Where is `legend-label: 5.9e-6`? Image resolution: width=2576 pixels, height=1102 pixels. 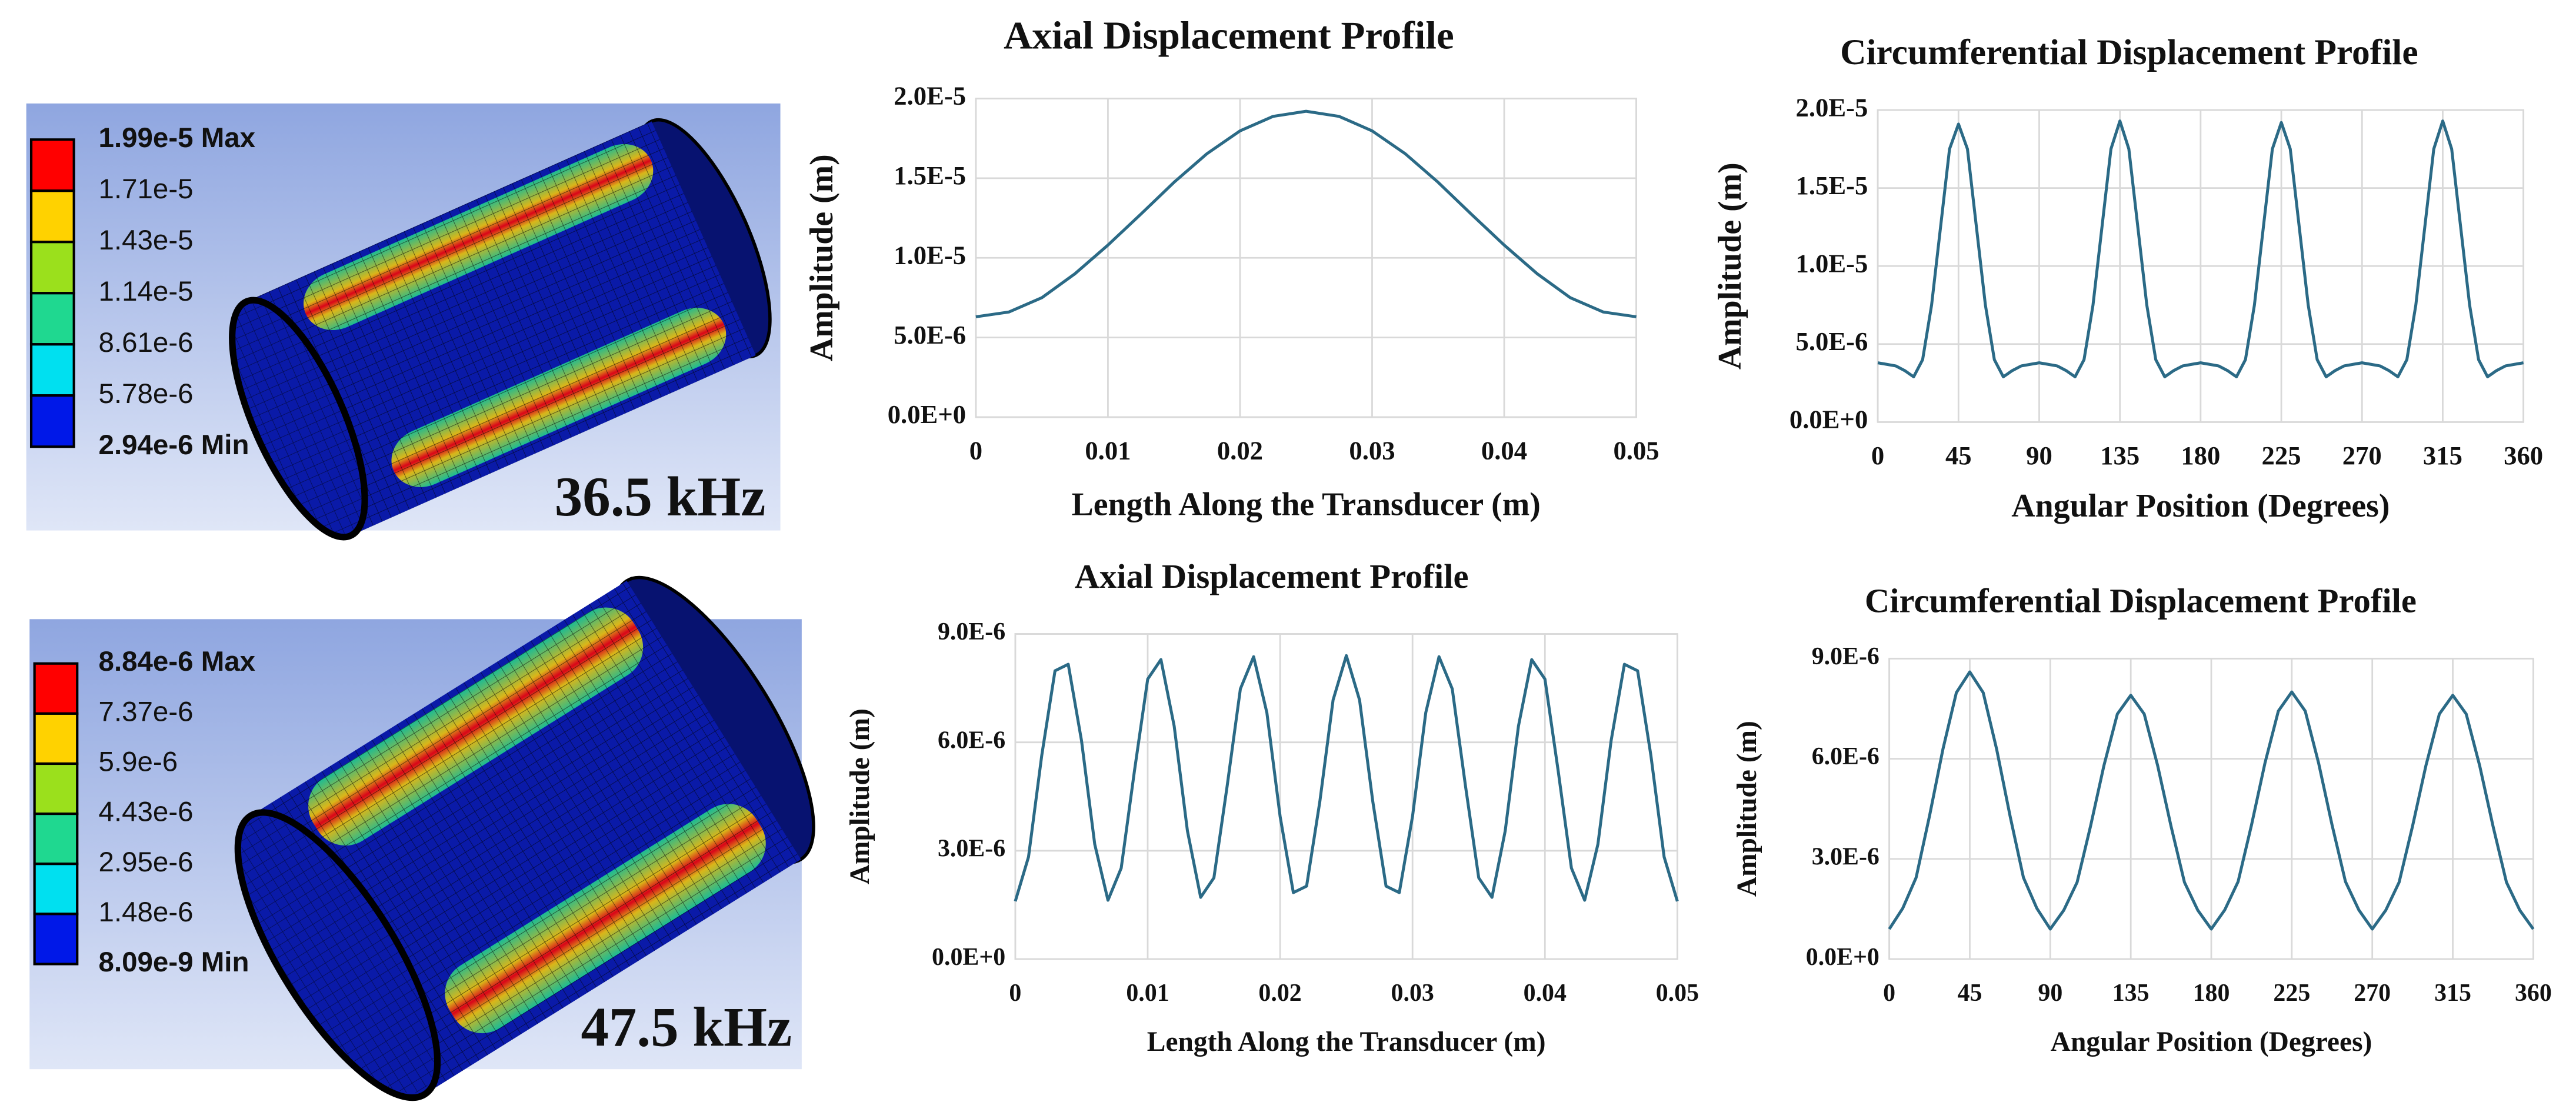 legend-label: 5.9e-6 is located at coordinates (138, 762).